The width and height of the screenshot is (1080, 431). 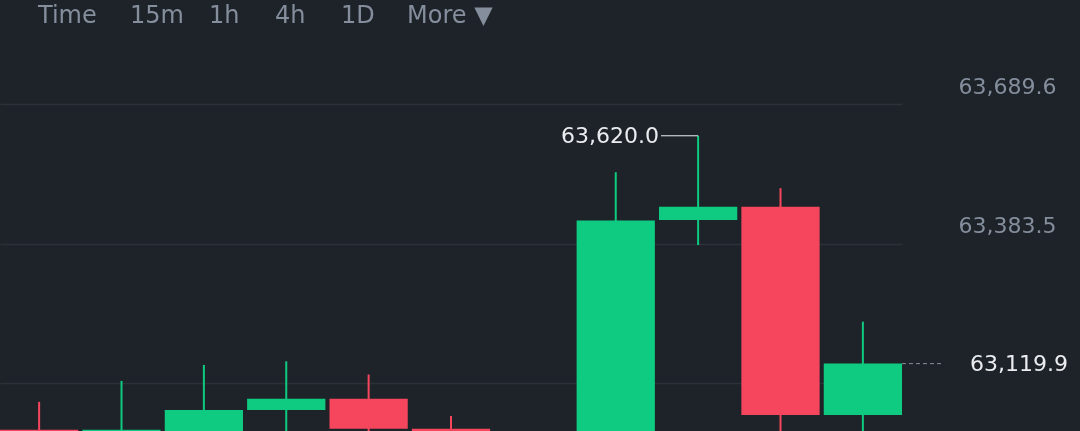 I want to click on annotation: 4h, so click(x=290, y=15).